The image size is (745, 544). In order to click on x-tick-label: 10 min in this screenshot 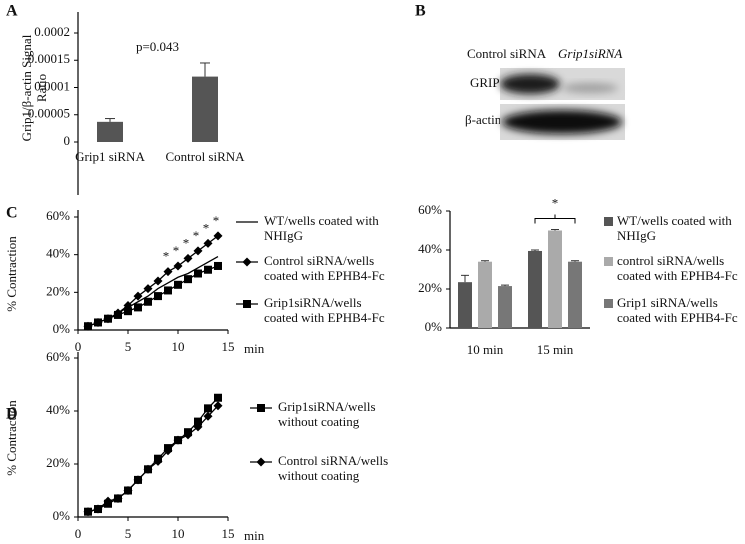, I will do `click(485, 349)`.